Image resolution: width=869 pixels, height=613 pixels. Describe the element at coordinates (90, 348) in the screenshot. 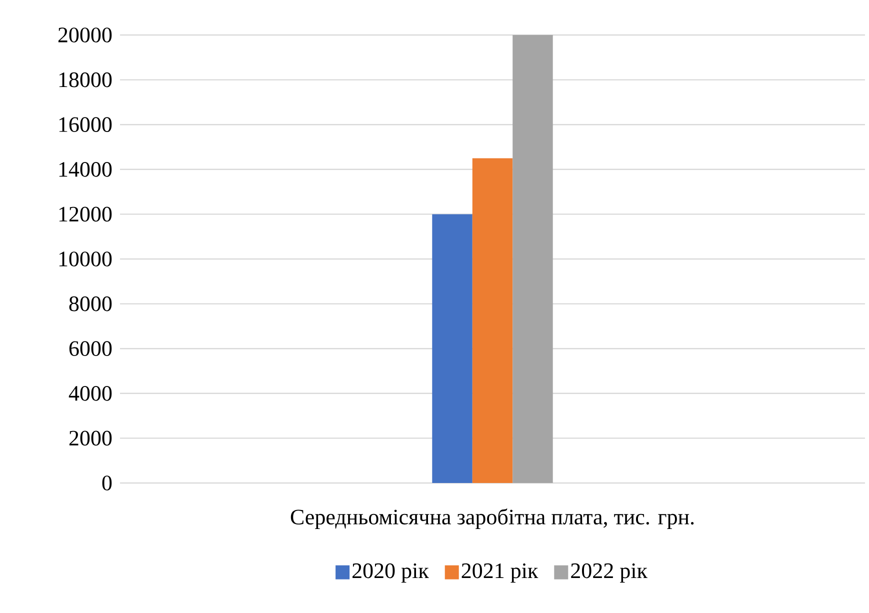

I see `y-tick-label: 6000` at that location.